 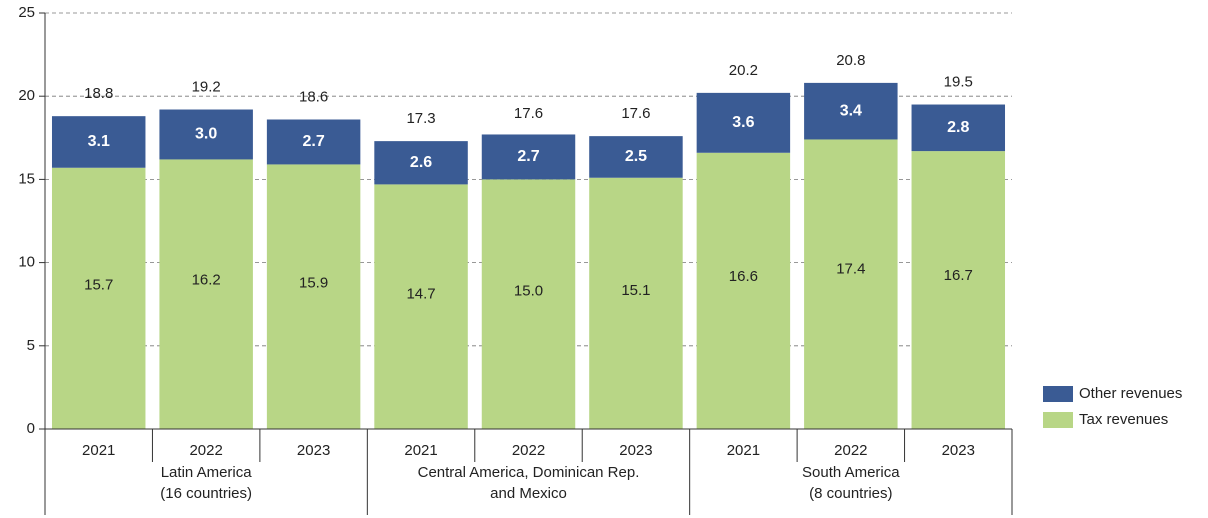 What do you see at coordinates (26, 95) in the screenshot?
I see `y-tick-label: 20` at bounding box center [26, 95].